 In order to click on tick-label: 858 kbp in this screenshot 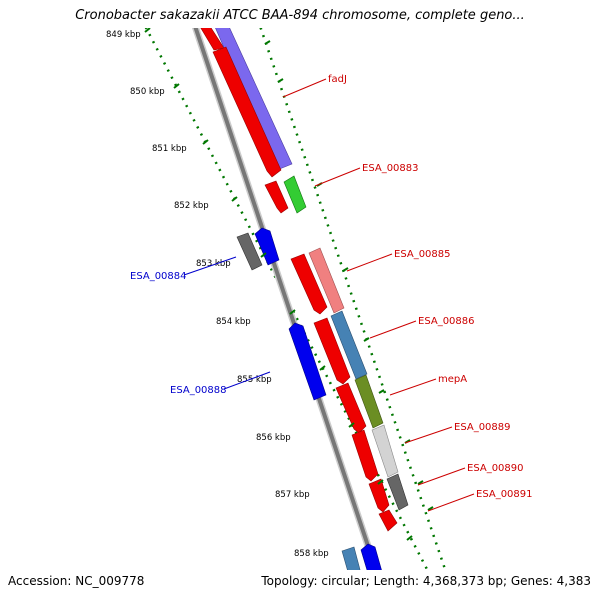, I will do `click(311, 554)`.